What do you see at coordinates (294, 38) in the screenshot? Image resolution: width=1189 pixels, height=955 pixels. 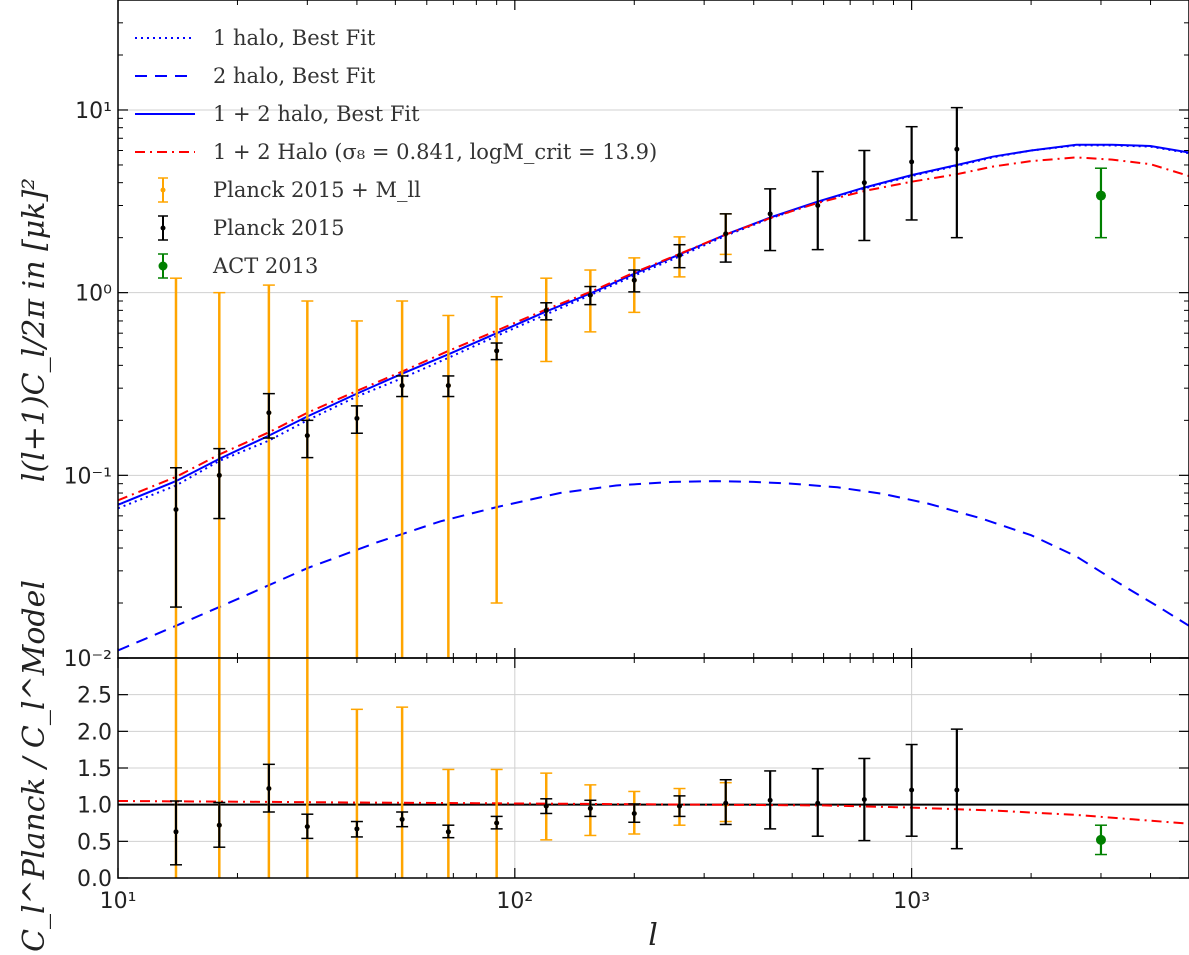 I see `legend-entry-label: 1 halo, Best Fit` at bounding box center [294, 38].